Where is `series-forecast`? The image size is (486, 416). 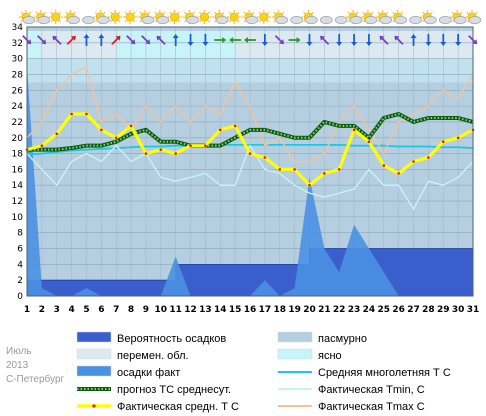 series-forecast is located at coordinates (250, 131).